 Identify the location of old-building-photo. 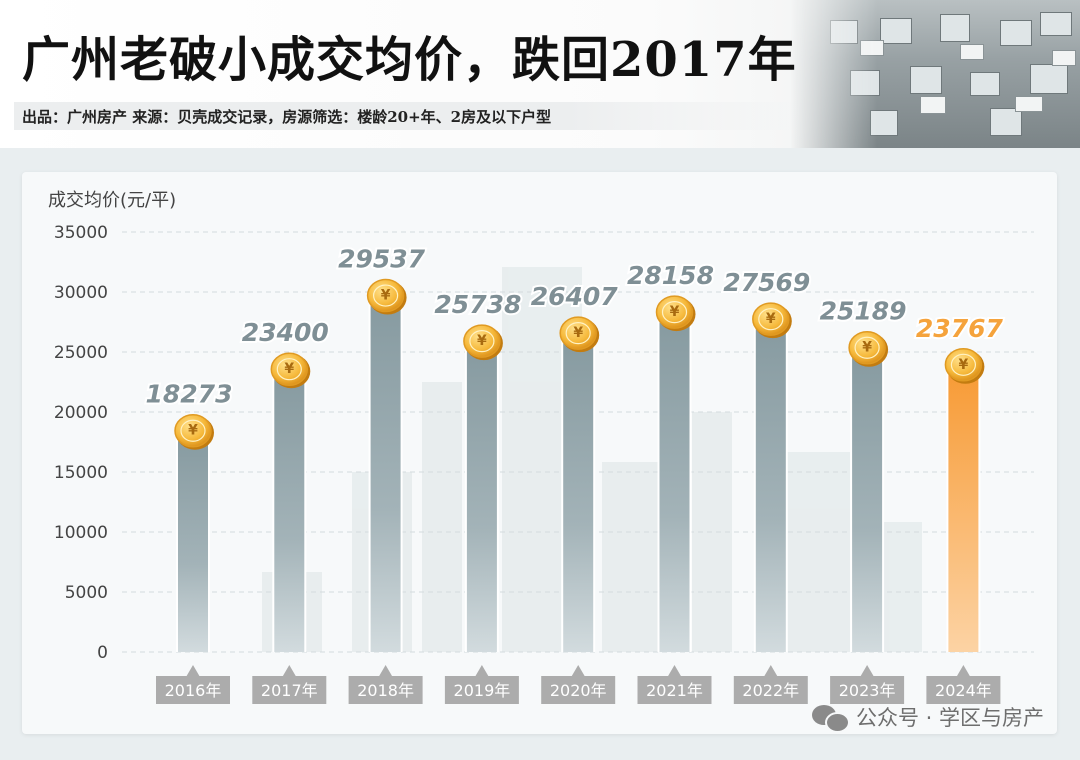
(935, 74).